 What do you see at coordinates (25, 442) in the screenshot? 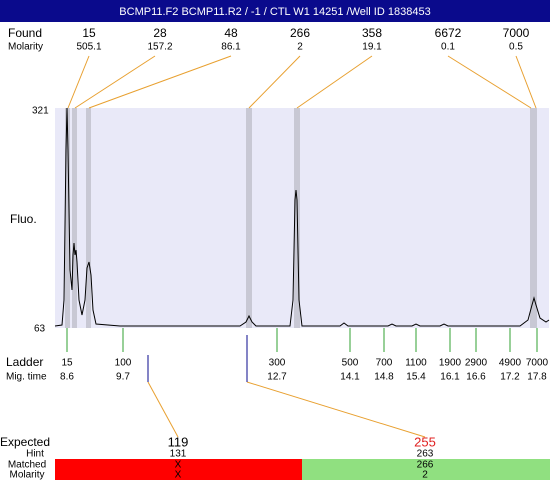
I see `expected-label: Expected` at bounding box center [25, 442].